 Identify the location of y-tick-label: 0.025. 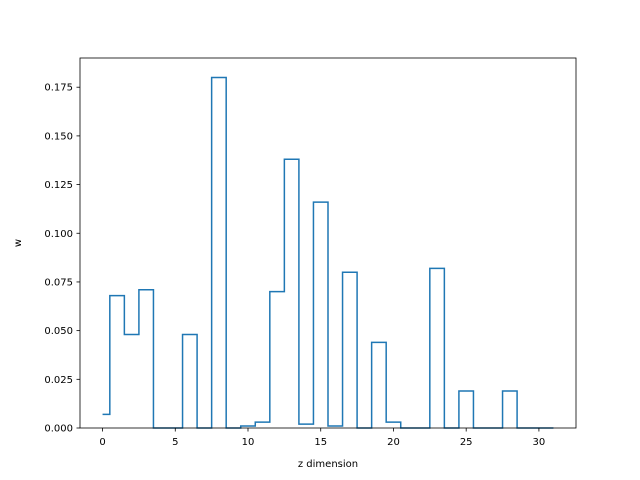
(58, 380).